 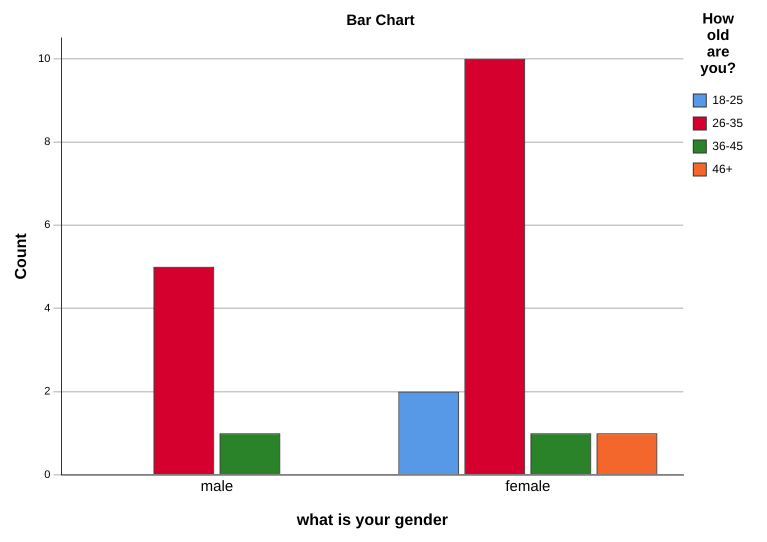 What do you see at coordinates (728, 99) in the screenshot?
I see `legend-label: 18-25` at bounding box center [728, 99].